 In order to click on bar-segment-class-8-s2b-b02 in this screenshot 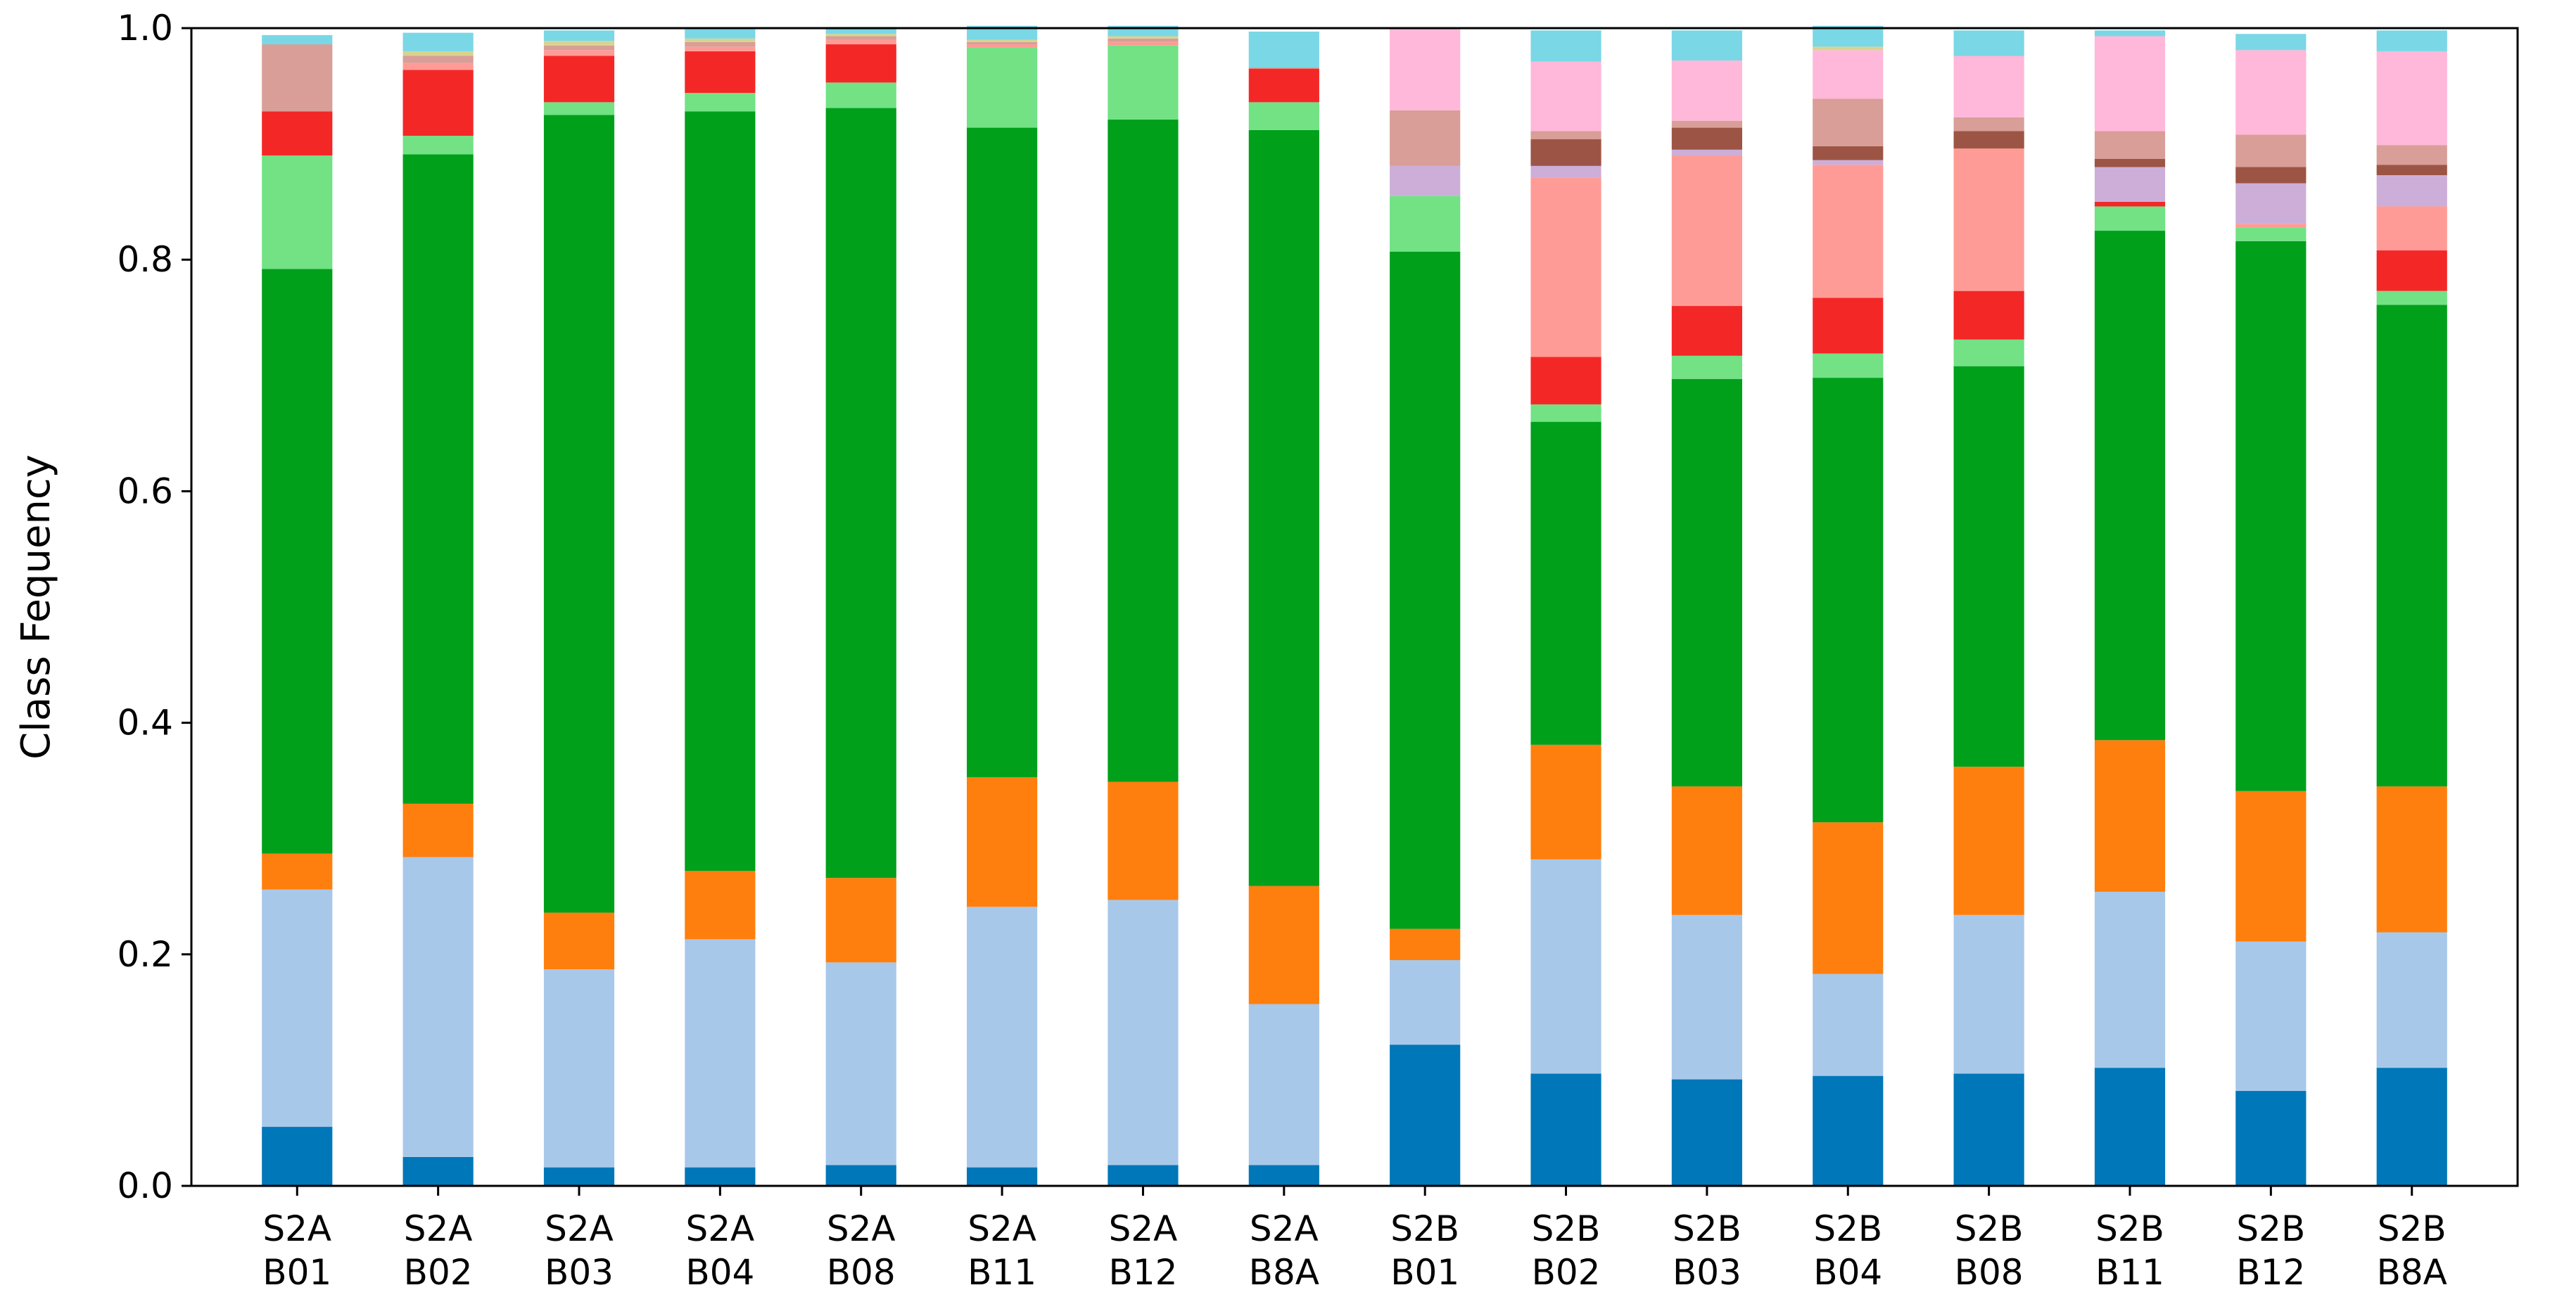, I will do `click(1565, 172)`.